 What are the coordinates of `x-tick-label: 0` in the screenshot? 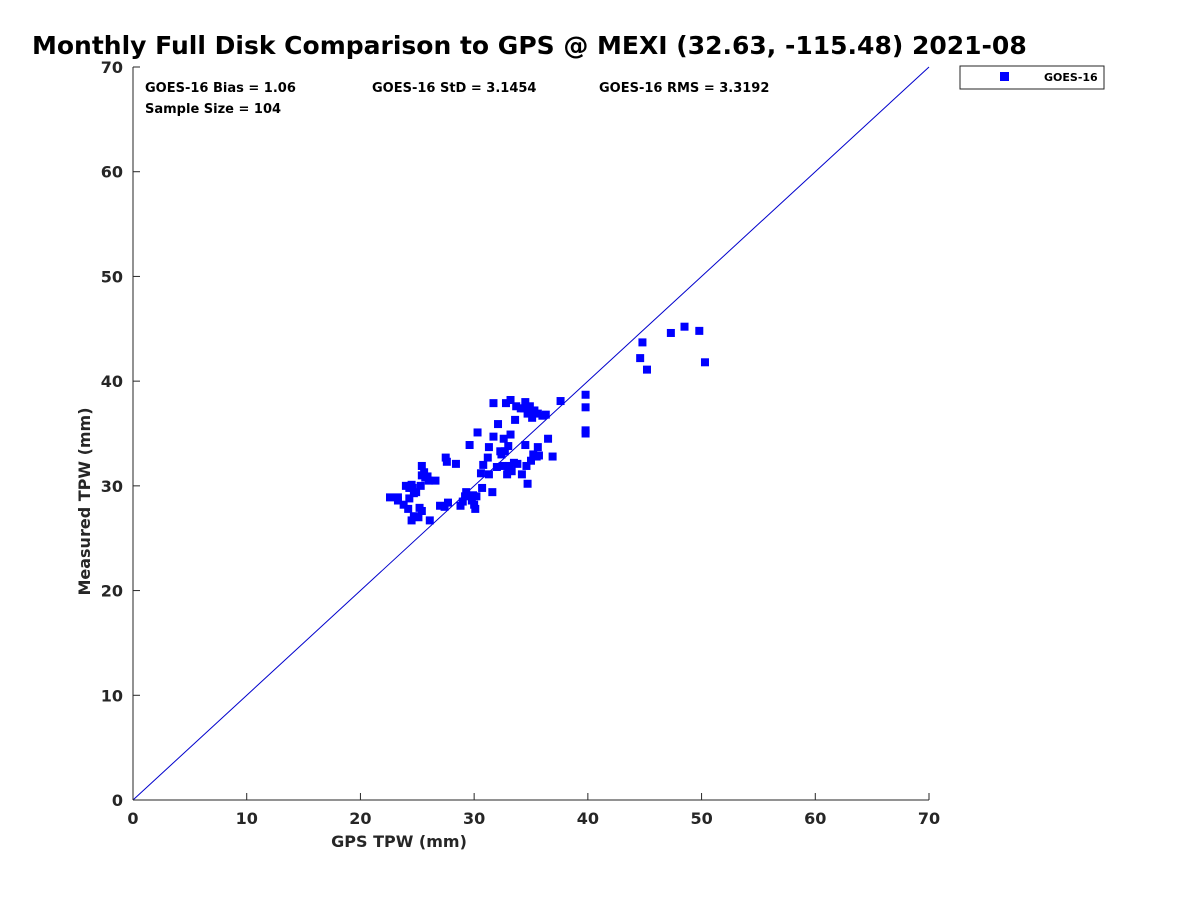 It's located at (132, 818).